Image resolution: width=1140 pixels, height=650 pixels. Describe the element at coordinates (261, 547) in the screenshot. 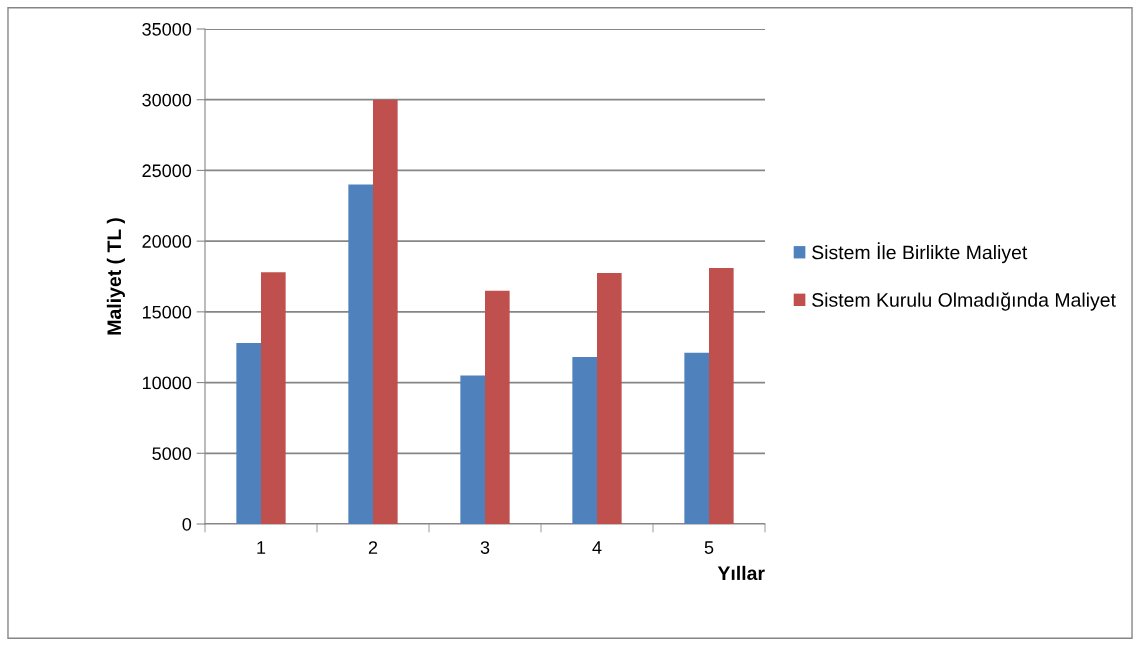

I see `x-tick-label: 1` at that location.